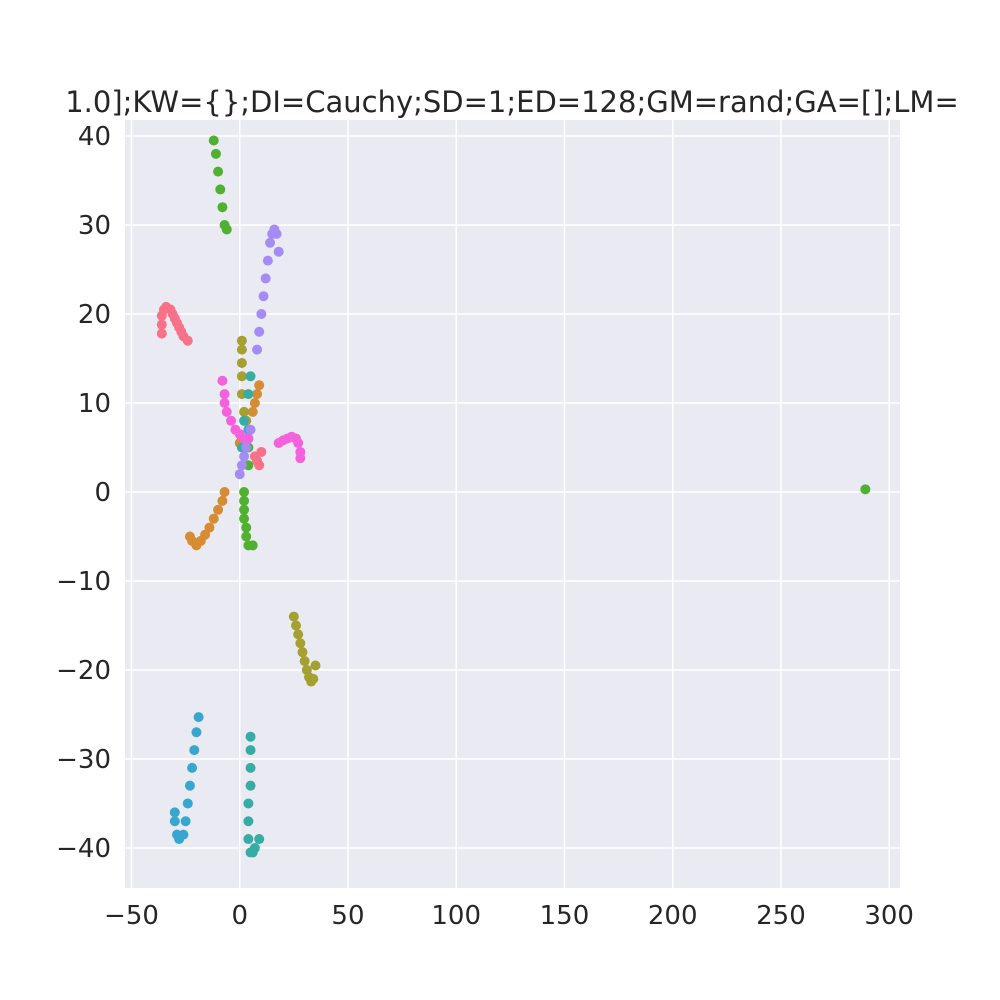 This screenshot has height=1000, width=1000. What do you see at coordinates (83, 493) in the screenshot?
I see `y-axis-ticks: −40 −30 −20 −10 0 10 20 30 40` at bounding box center [83, 493].